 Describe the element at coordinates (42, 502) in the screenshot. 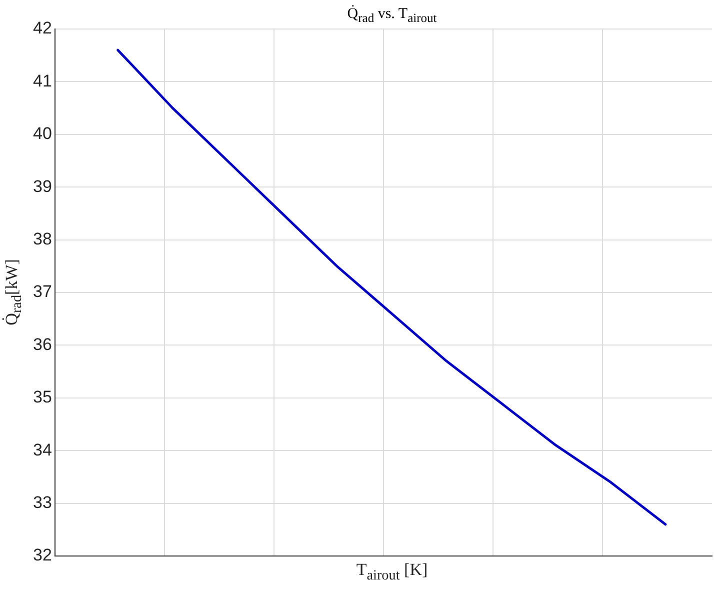

I see `y-tick-label: 33` at that location.